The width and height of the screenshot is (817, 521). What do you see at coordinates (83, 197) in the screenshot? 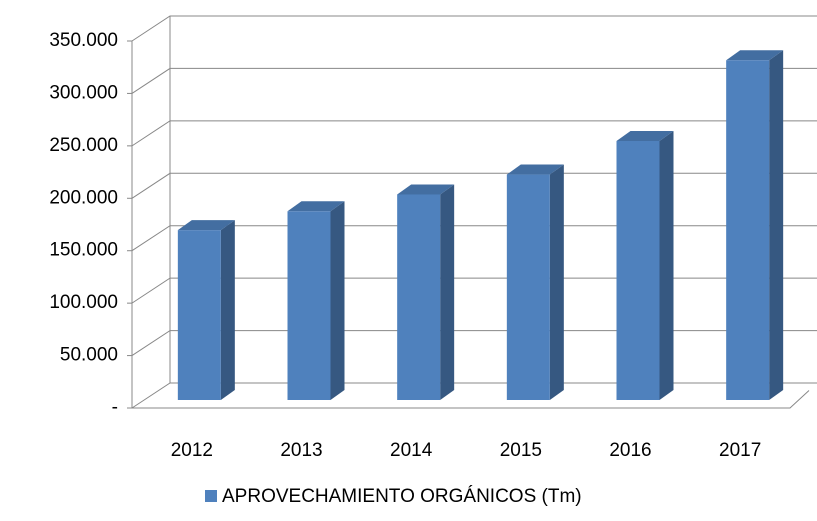
I see `y-tick-label: 200.000` at bounding box center [83, 197].